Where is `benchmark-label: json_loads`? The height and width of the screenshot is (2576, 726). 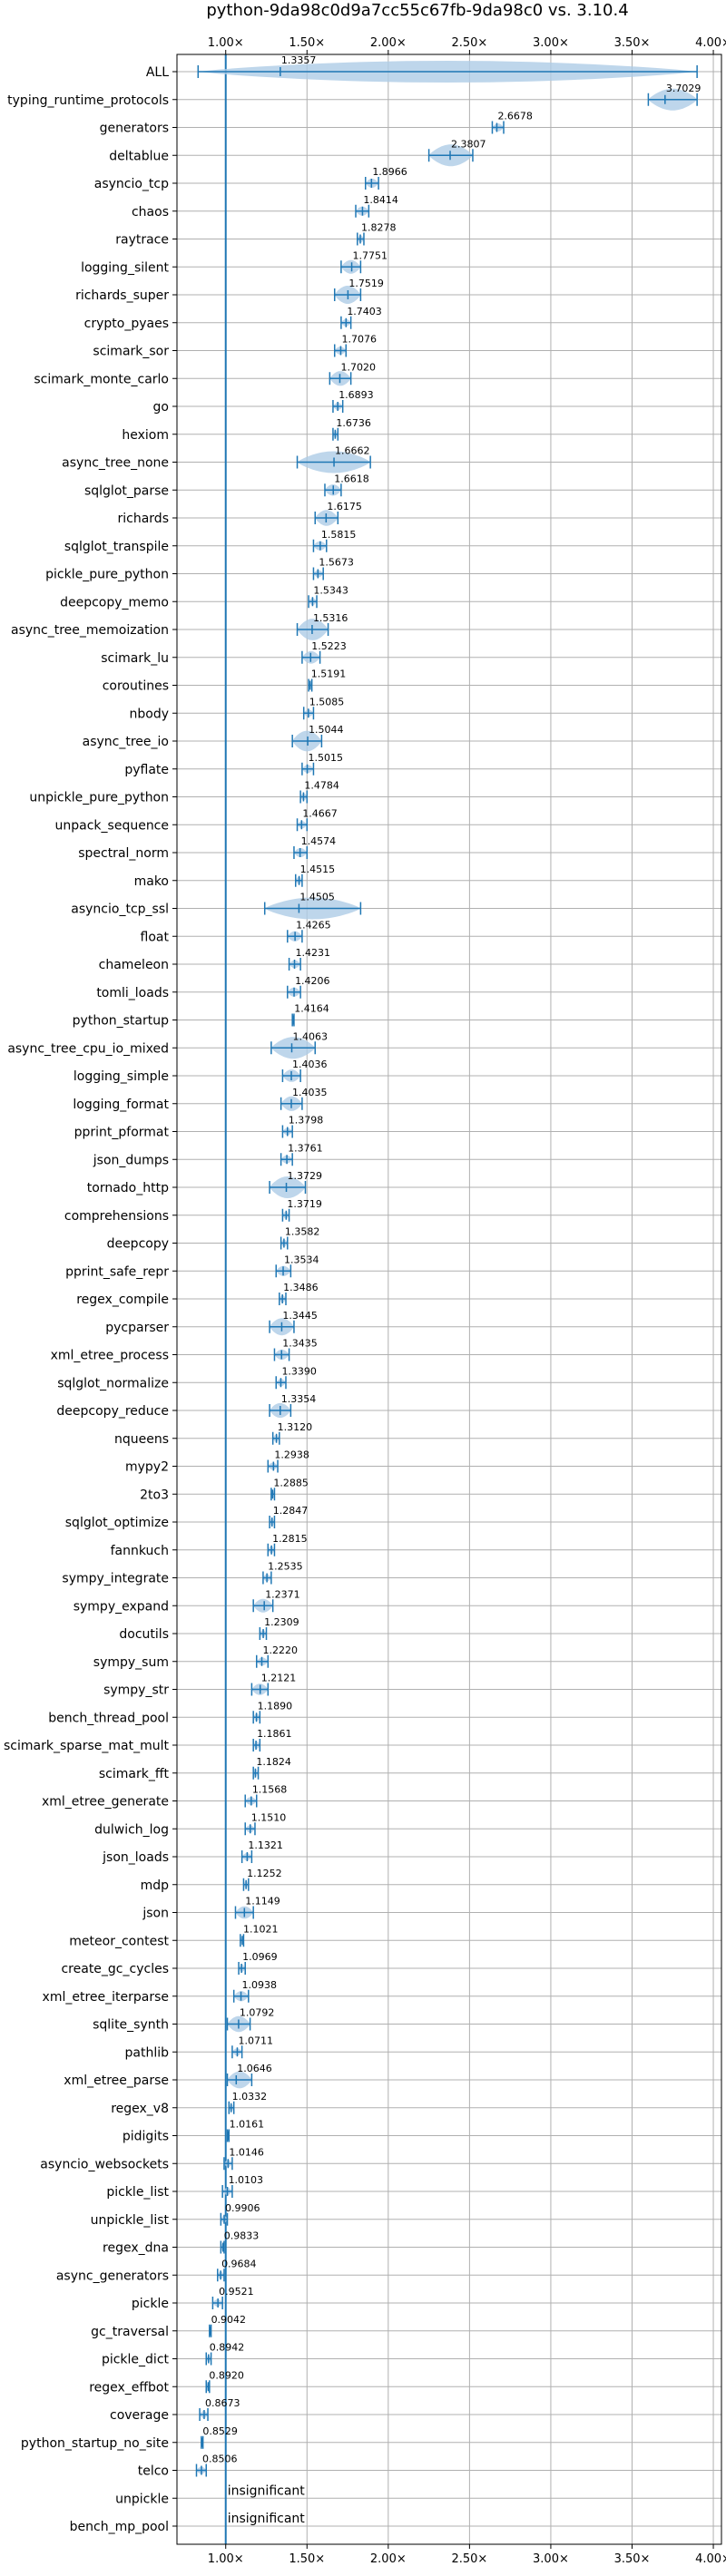 benchmark-label: json_loads is located at coordinates (135, 1857).